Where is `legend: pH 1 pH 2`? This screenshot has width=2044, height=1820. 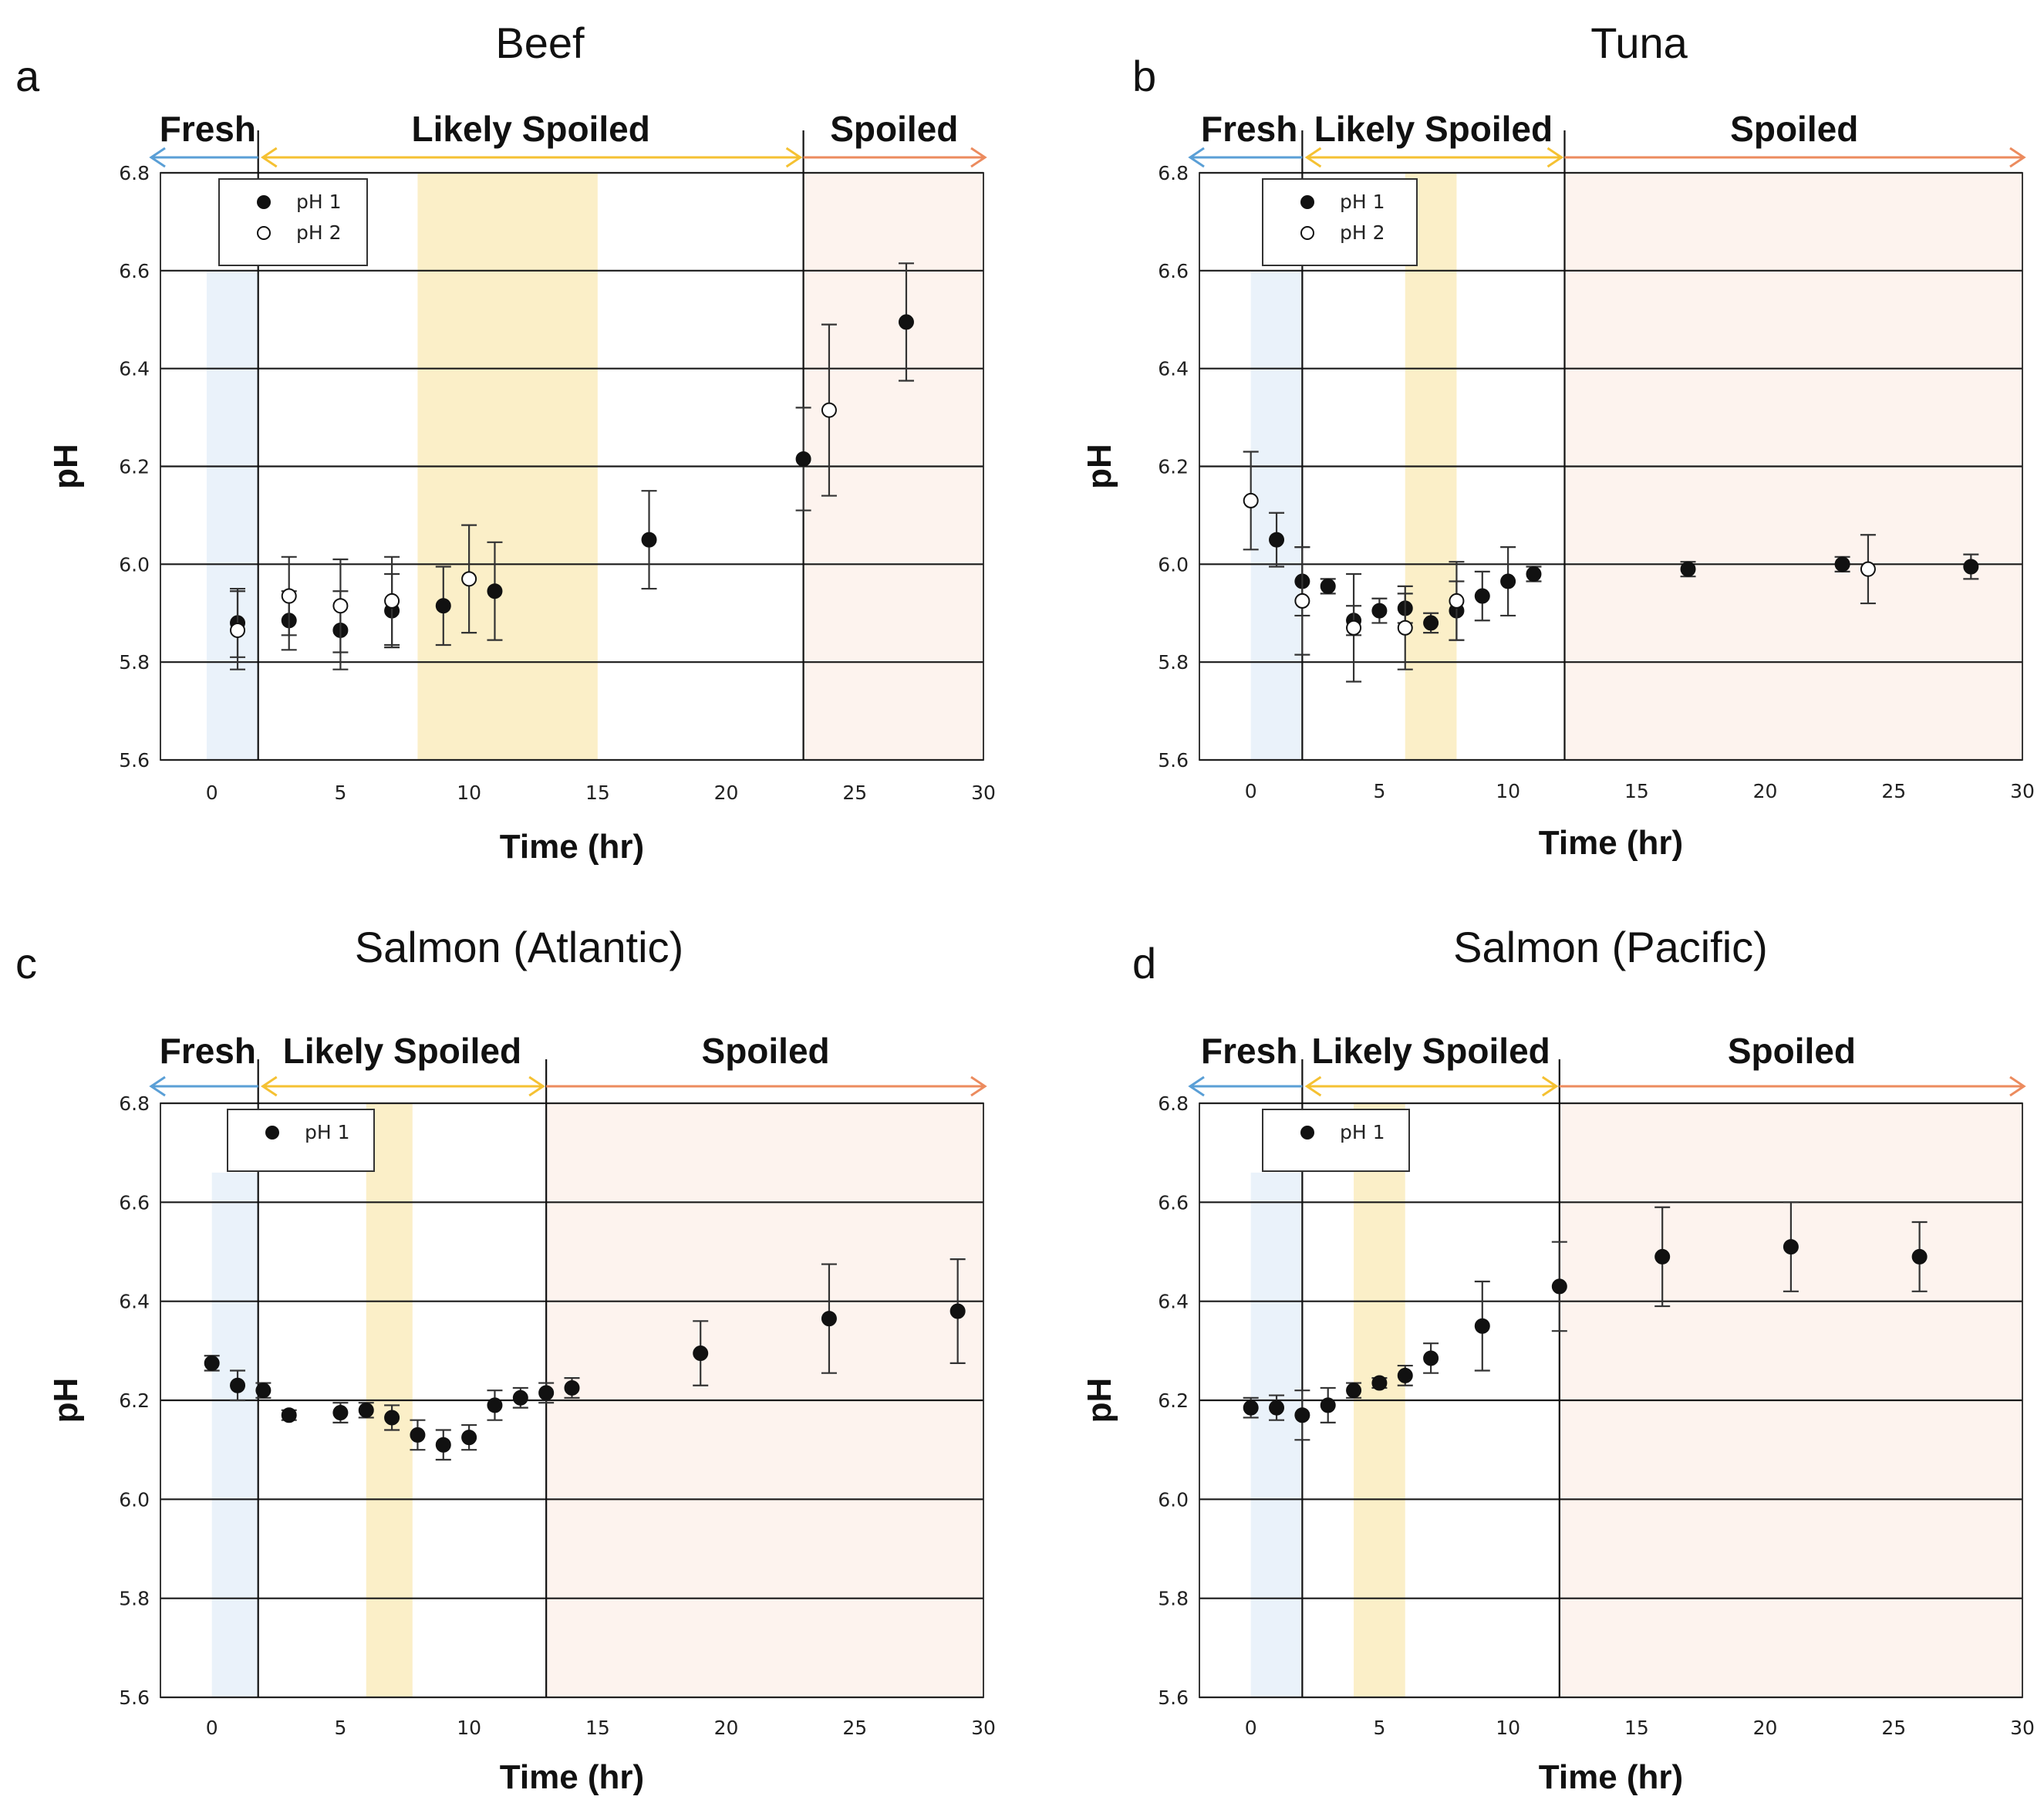 legend: pH 1 pH 2 is located at coordinates (293, 222).